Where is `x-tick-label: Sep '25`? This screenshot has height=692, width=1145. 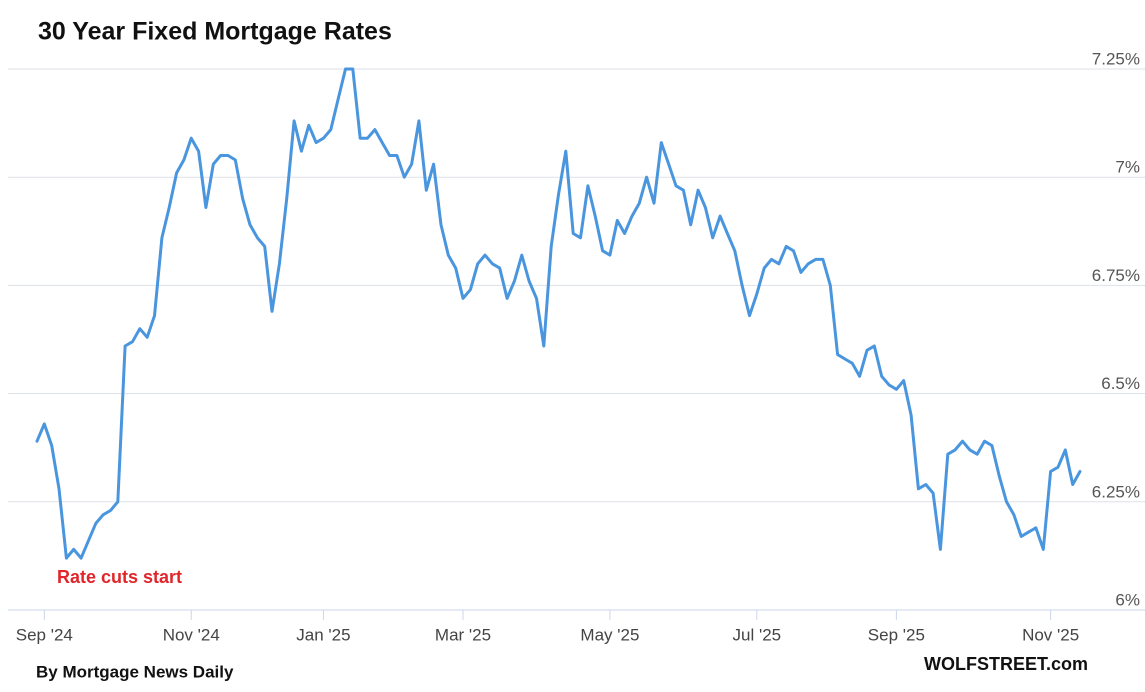 x-tick-label: Sep '25 is located at coordinates (896, 634).